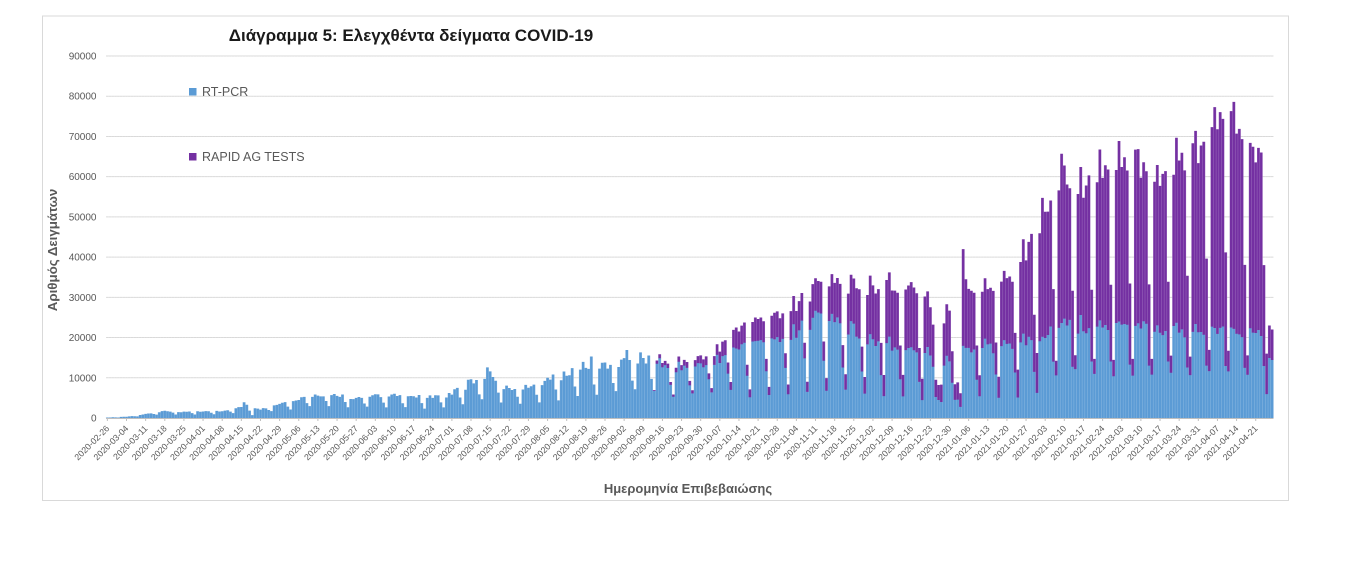 The height and width of the screenshot is (562, 1352). I want to click on svg-text: 90000, so click(83, 57).